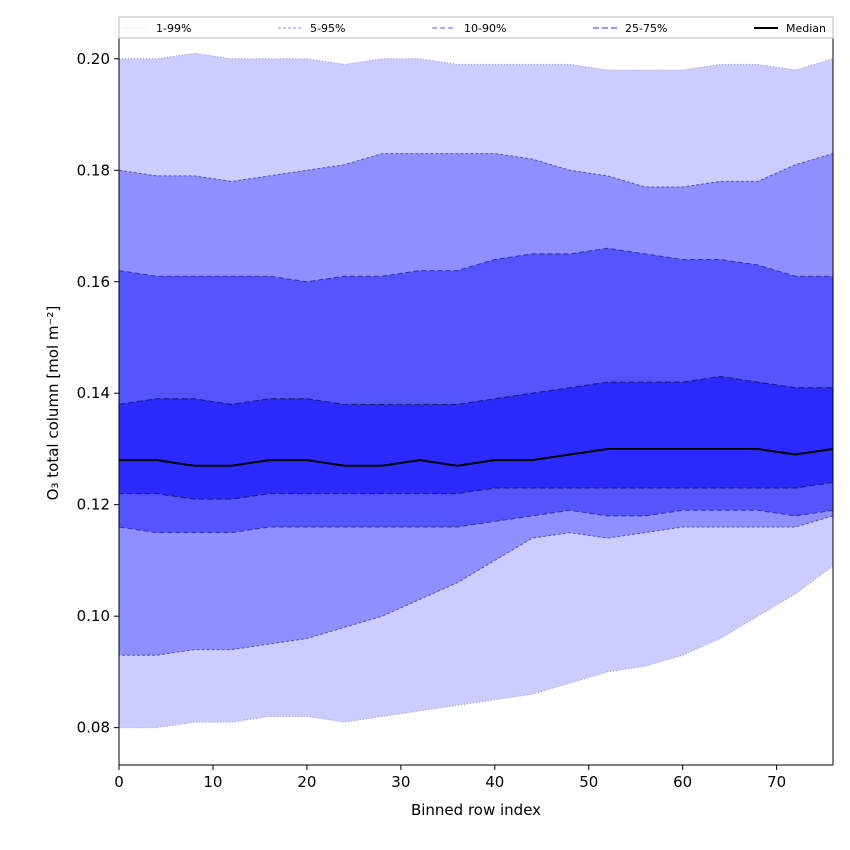 This screenshot has height=850, width=850. Describe the element at coordinates (646, 28) in the screenshot. I see `legend-label: 25-75%` at that location.